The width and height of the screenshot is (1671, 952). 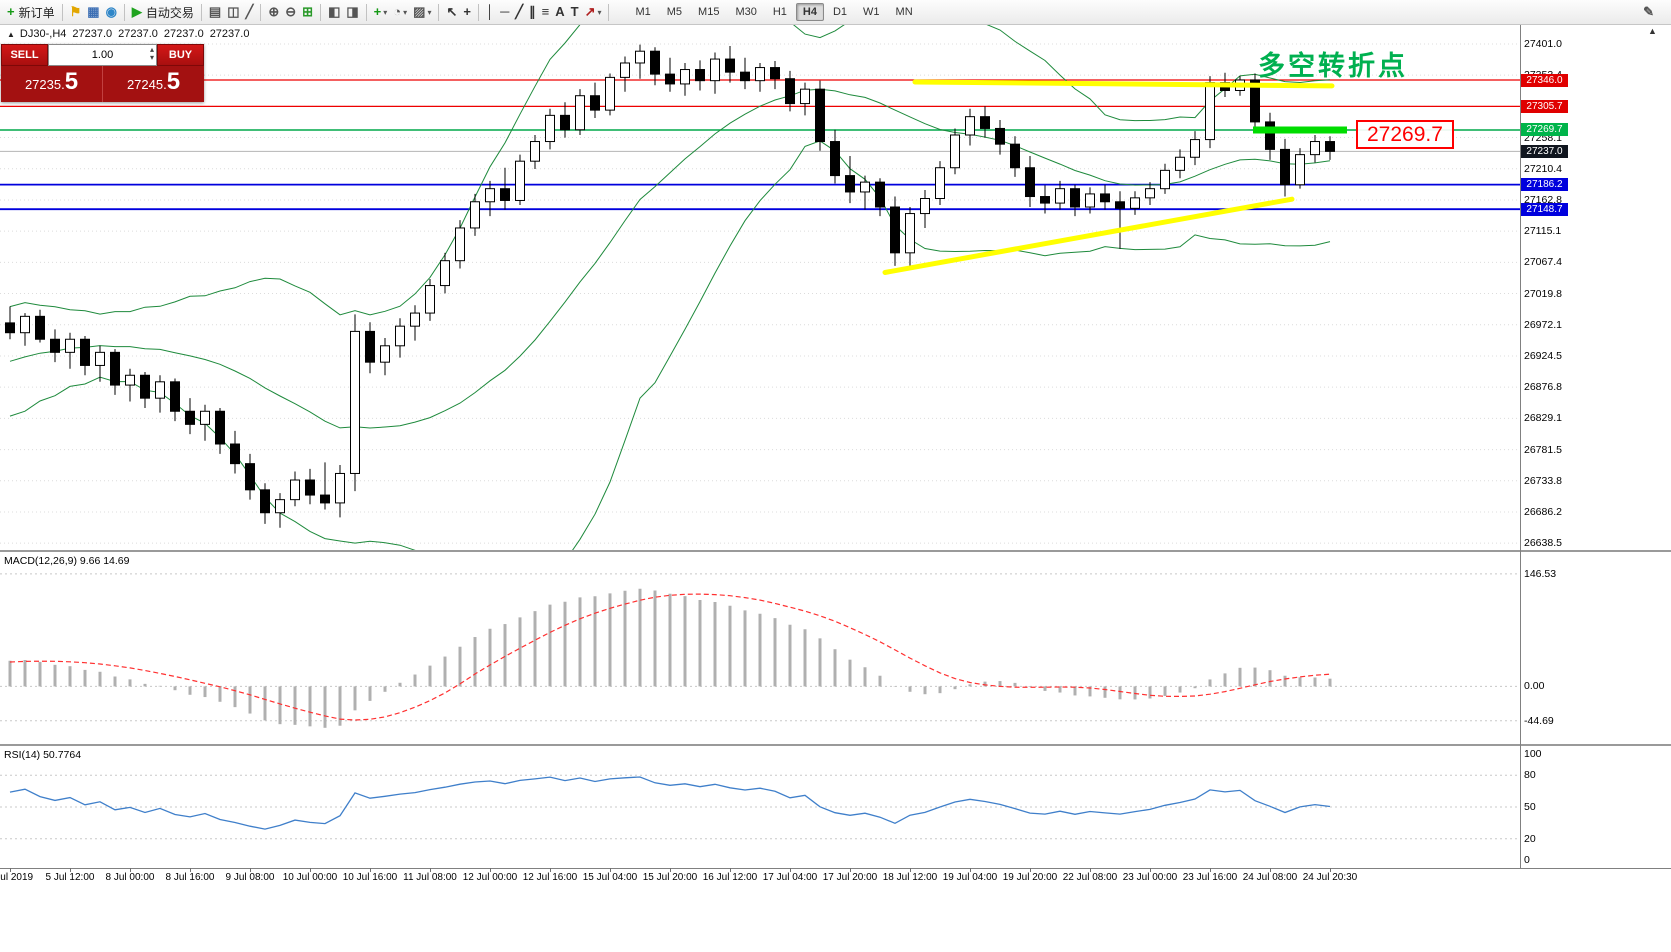 I want to click on periods-tool: ◔ ▾, so click(x=400, y=12).